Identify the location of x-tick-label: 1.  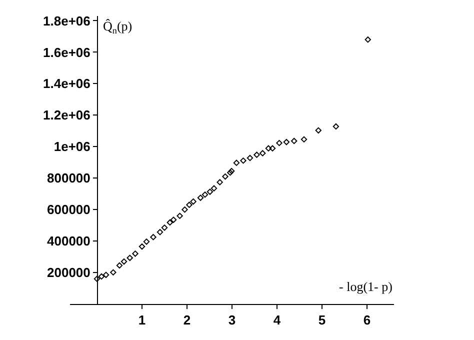
(142, 320).